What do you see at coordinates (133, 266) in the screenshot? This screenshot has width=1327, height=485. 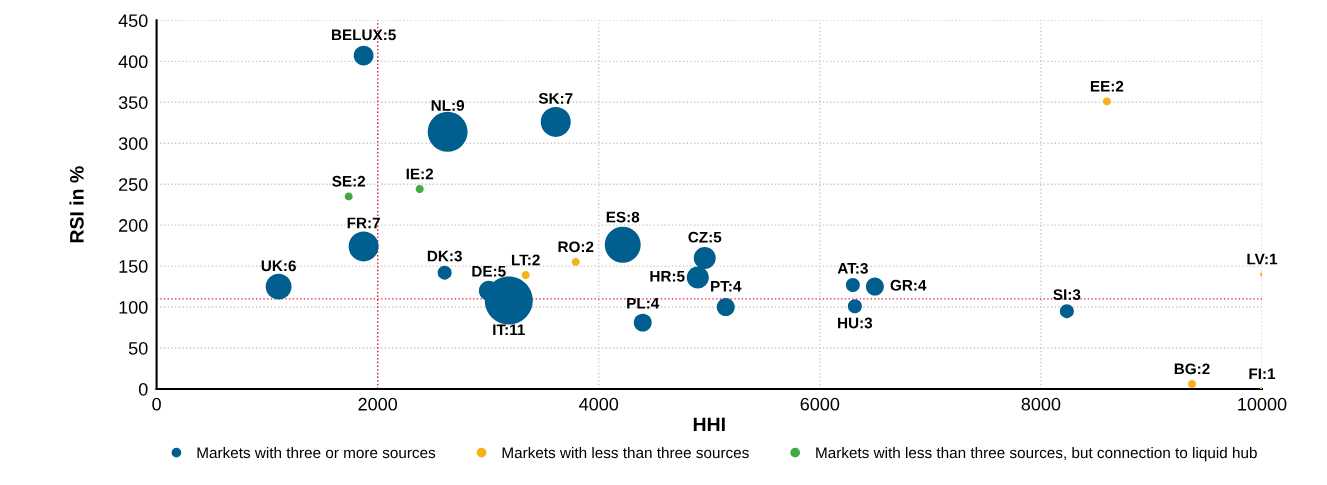 I see `y-tick-label: 150` at bounding box center [133, 266].